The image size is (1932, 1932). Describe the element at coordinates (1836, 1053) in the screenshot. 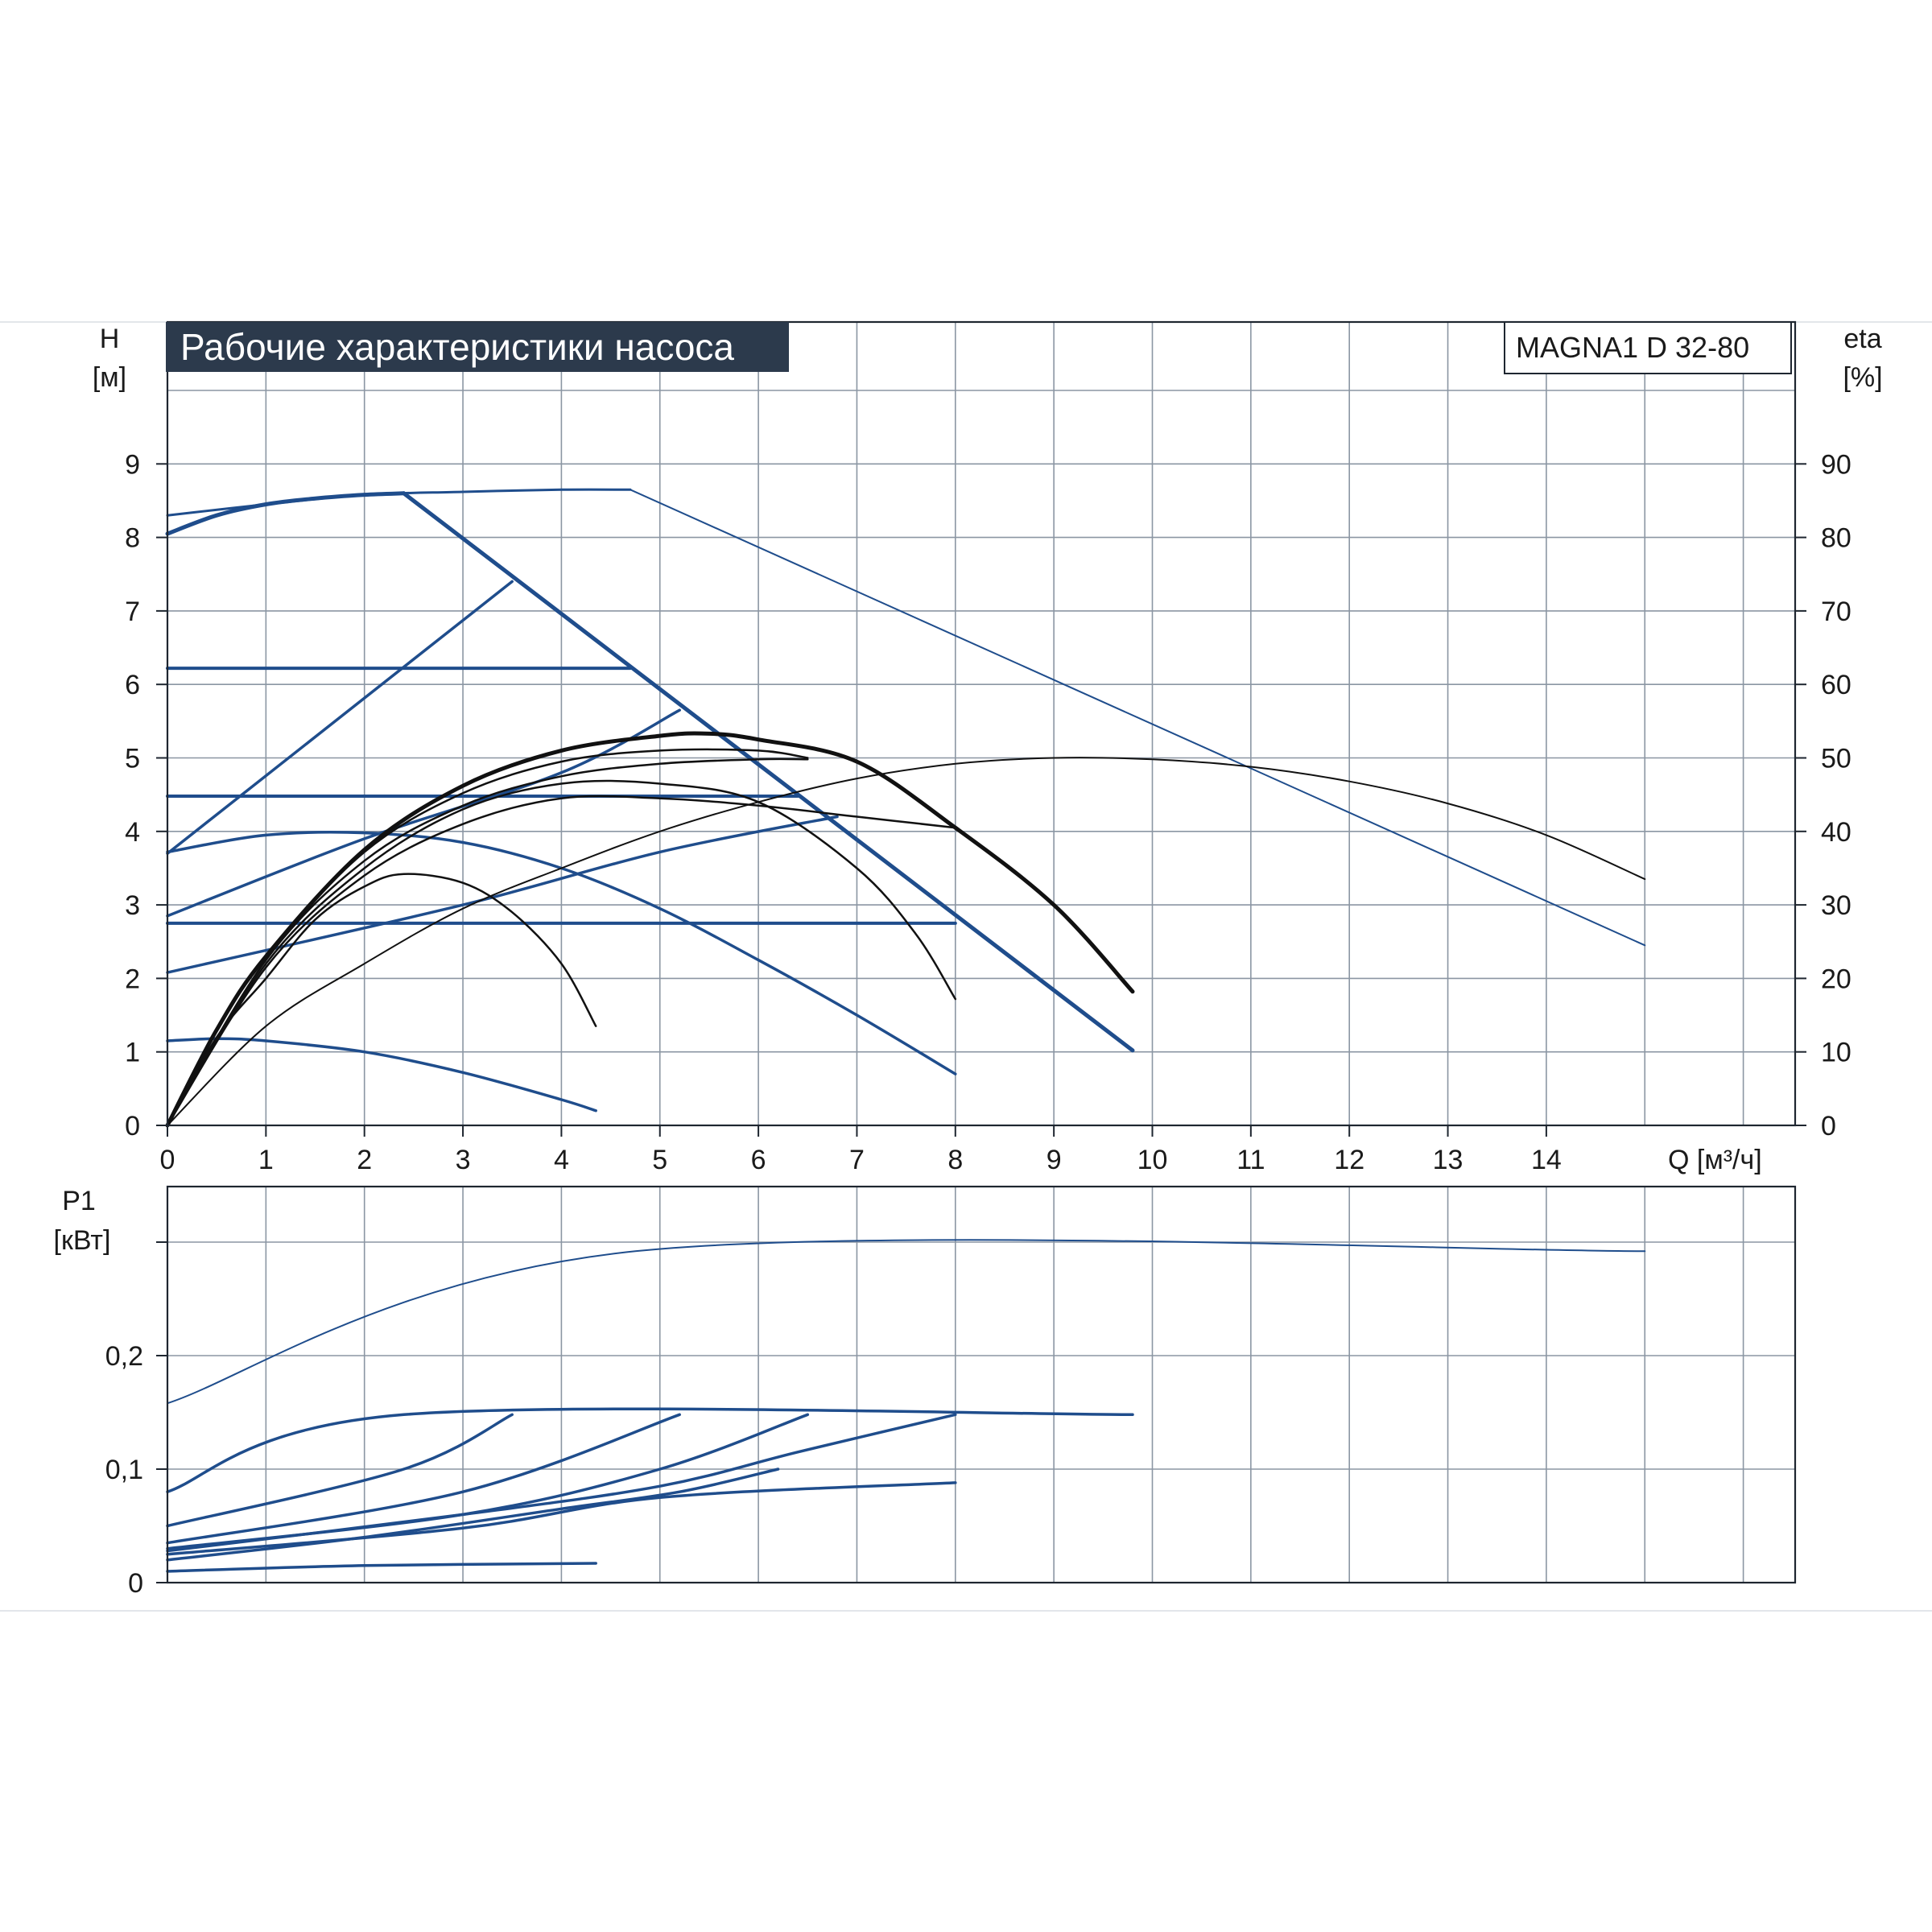

I see `y2-tick-label: 10` at that location.